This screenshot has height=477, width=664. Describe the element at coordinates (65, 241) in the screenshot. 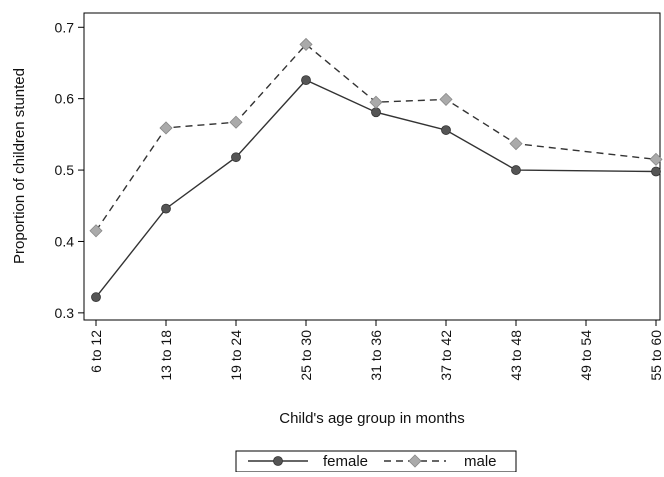

I see `y-tick-label: 0.4` at that location.